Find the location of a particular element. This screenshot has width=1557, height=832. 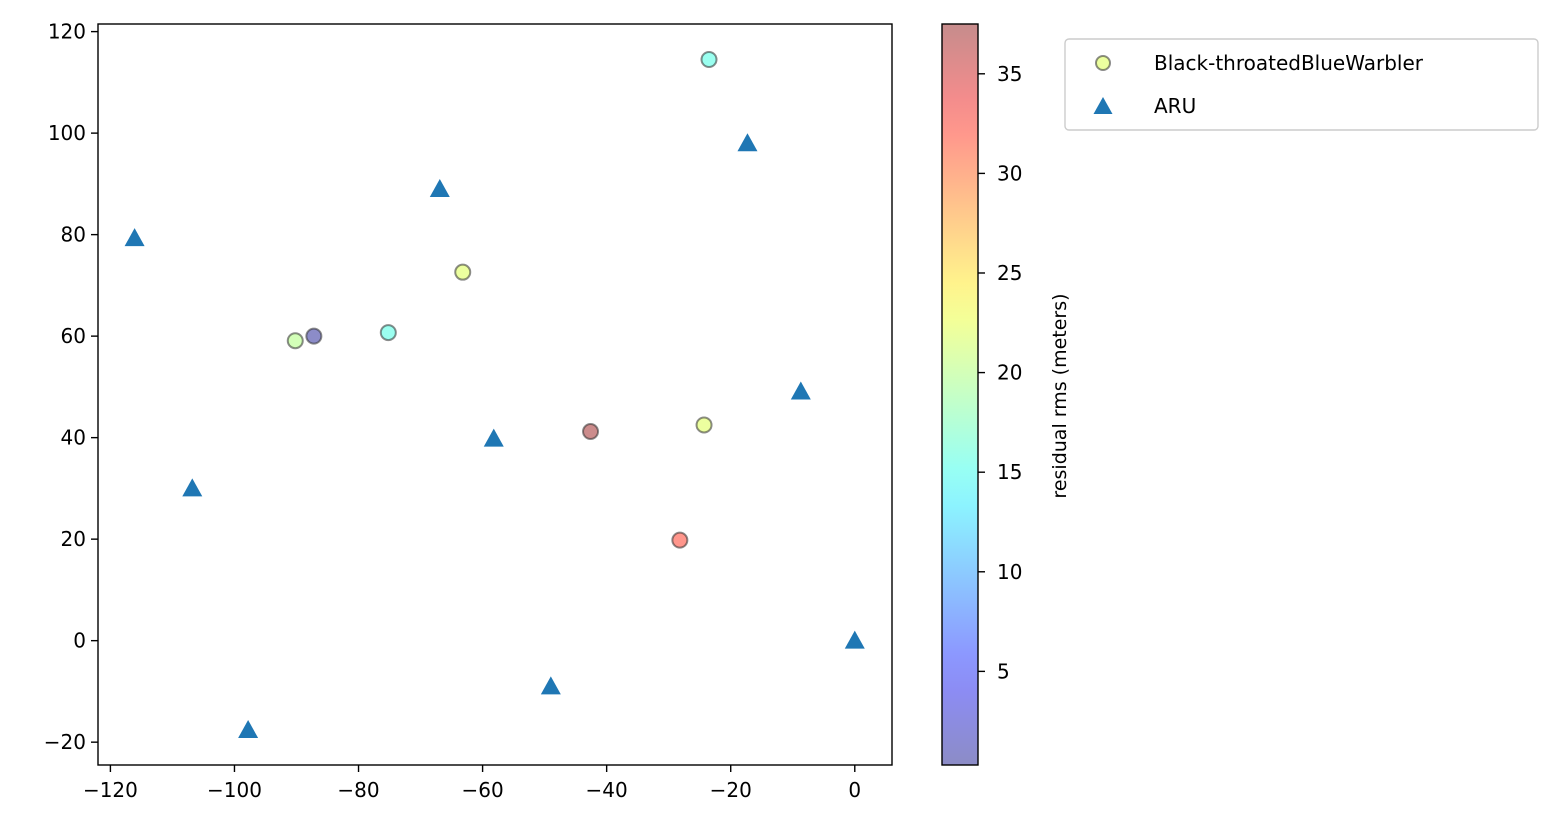

x-tick-label: −120 is located at coordinates (110, 790).